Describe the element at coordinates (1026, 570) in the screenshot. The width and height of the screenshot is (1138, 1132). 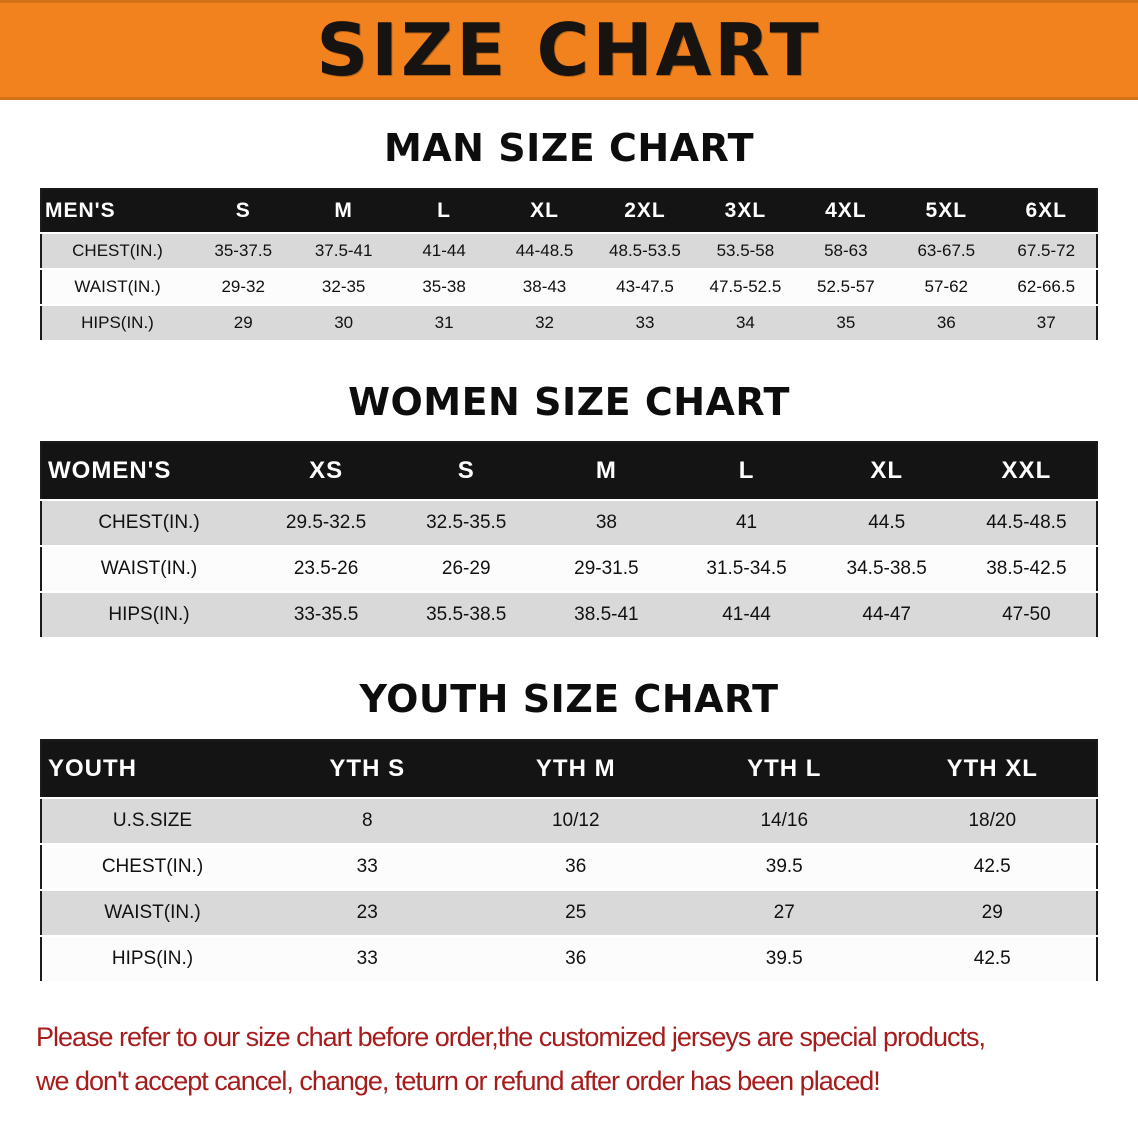
I see `size-value-cell: 38.5-42.5` at that location.